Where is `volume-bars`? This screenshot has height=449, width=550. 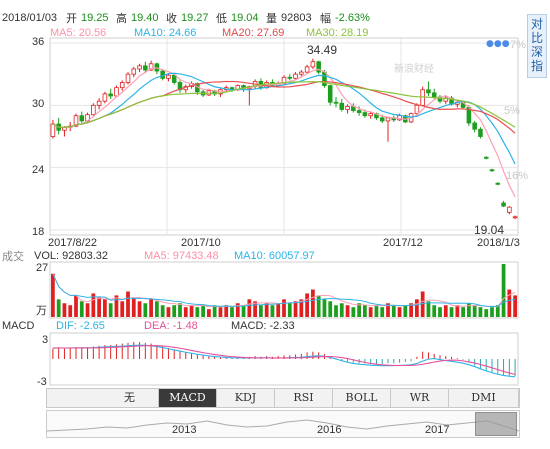
volume-bars is located at coordinates (284, 290).